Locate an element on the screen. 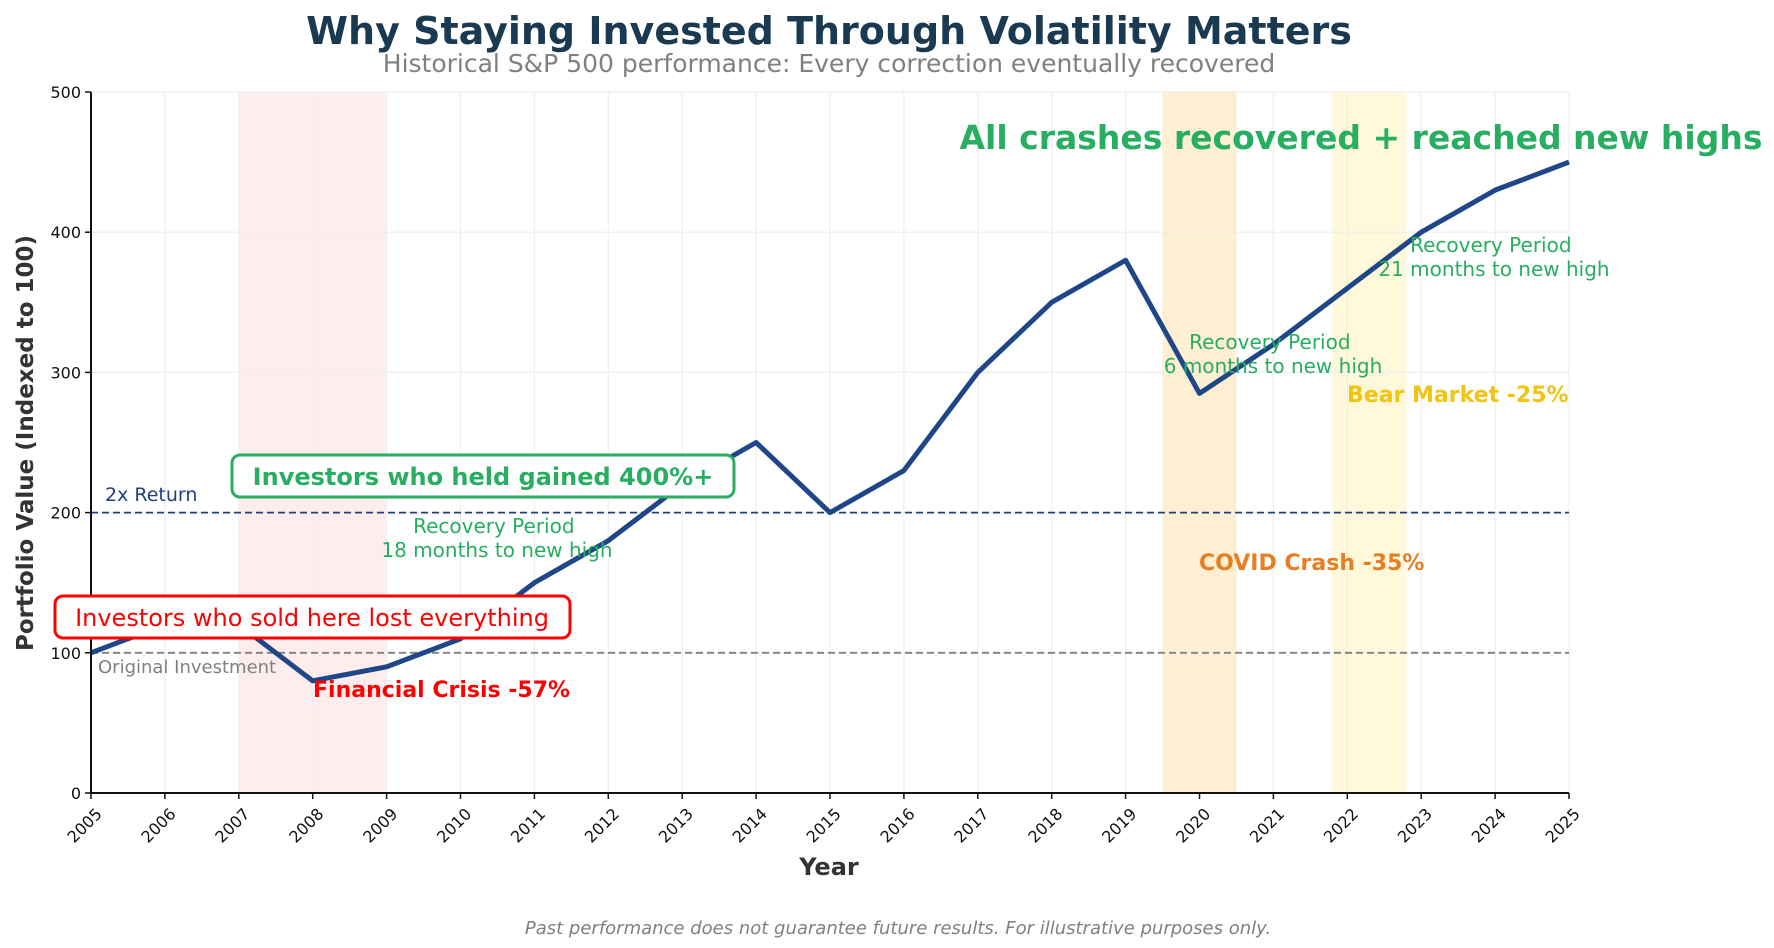  y-tick-label: 0 is located at coordinates (76, 793).